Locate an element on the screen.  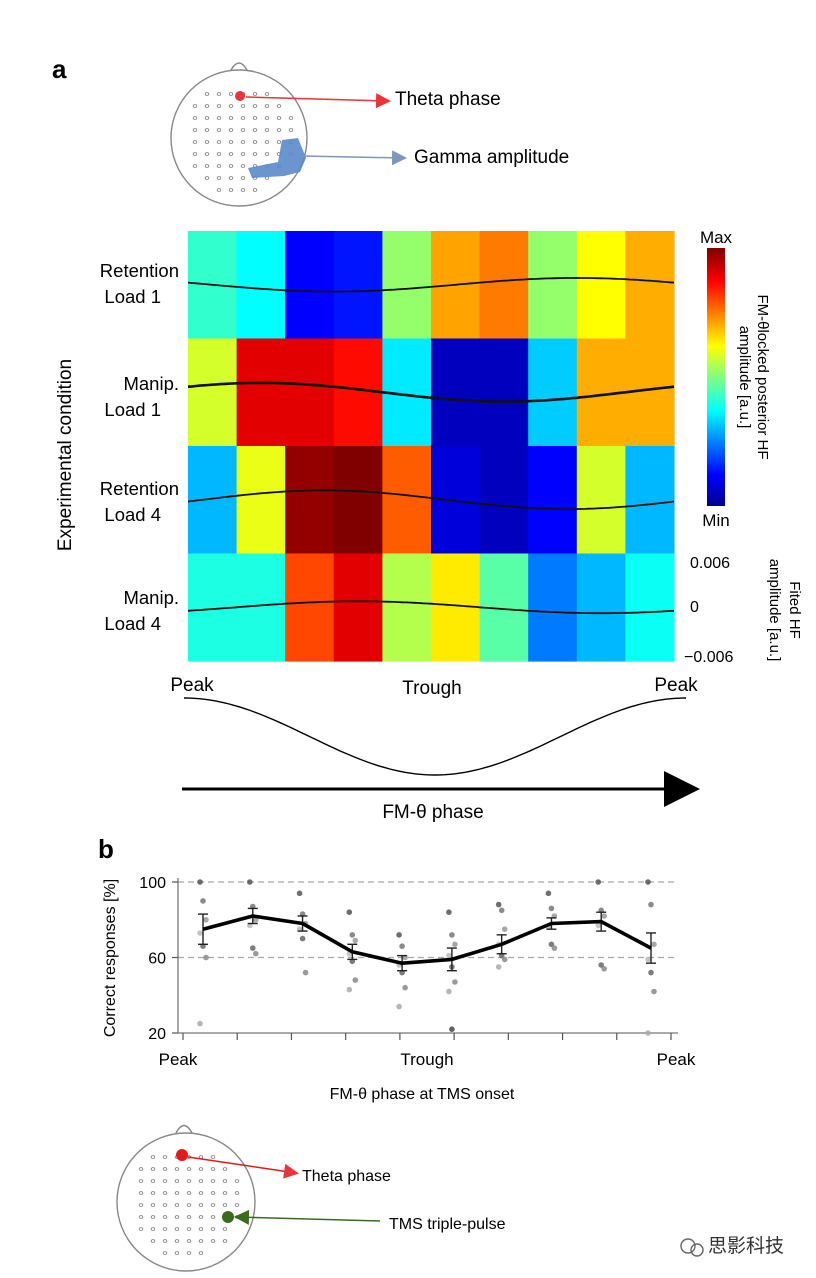
row-label-3-line1: Retention is located at coordinates (139, 488).